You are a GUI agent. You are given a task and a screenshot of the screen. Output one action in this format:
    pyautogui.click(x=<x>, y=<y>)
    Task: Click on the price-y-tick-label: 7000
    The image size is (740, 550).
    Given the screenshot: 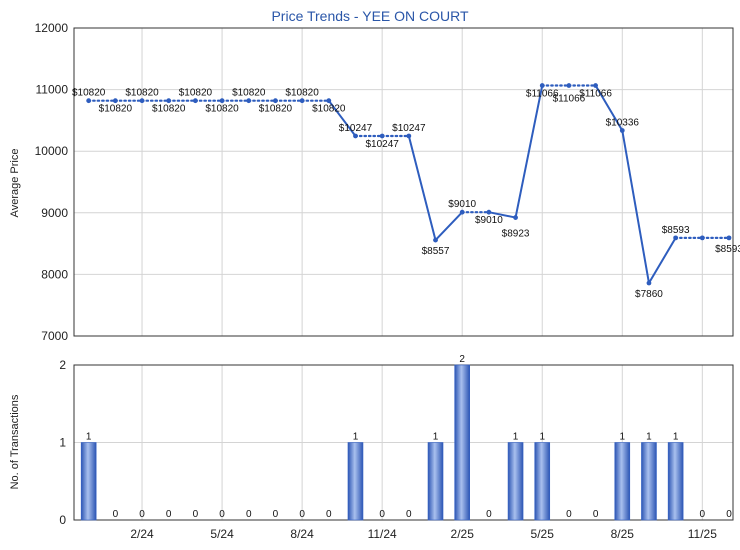 What is the action you would take?
    pyautogui.click(x=54, y=336)
    